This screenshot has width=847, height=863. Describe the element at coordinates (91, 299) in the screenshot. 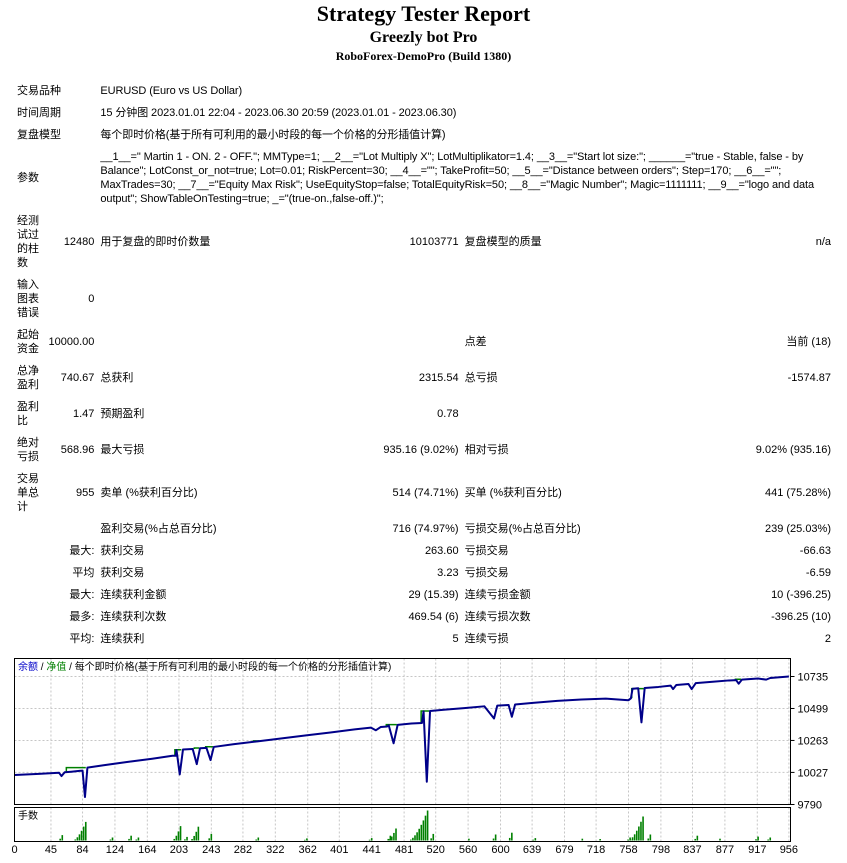

I see `cell-value: 0` at that location.